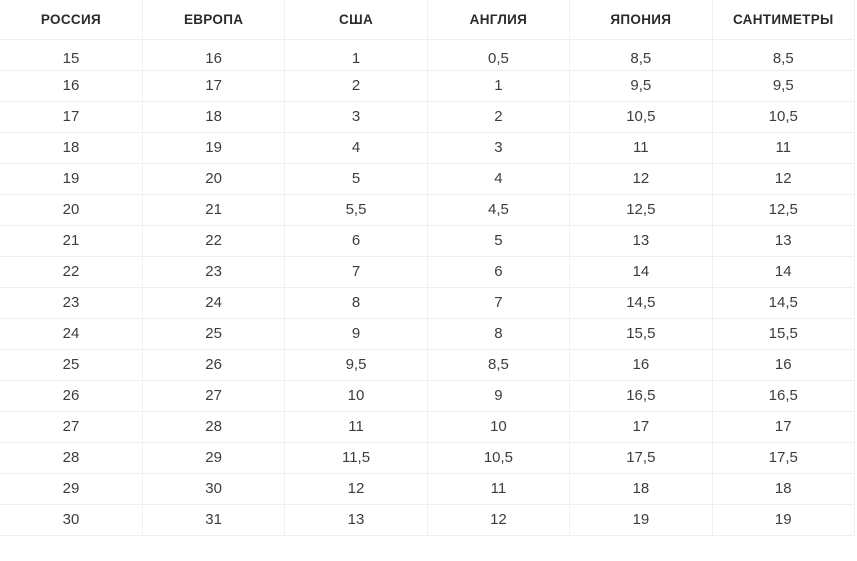 The height and width of the screenshot is (561, 857). I want to click on table-cell-centimeters: 17,5, so click(784, 458).